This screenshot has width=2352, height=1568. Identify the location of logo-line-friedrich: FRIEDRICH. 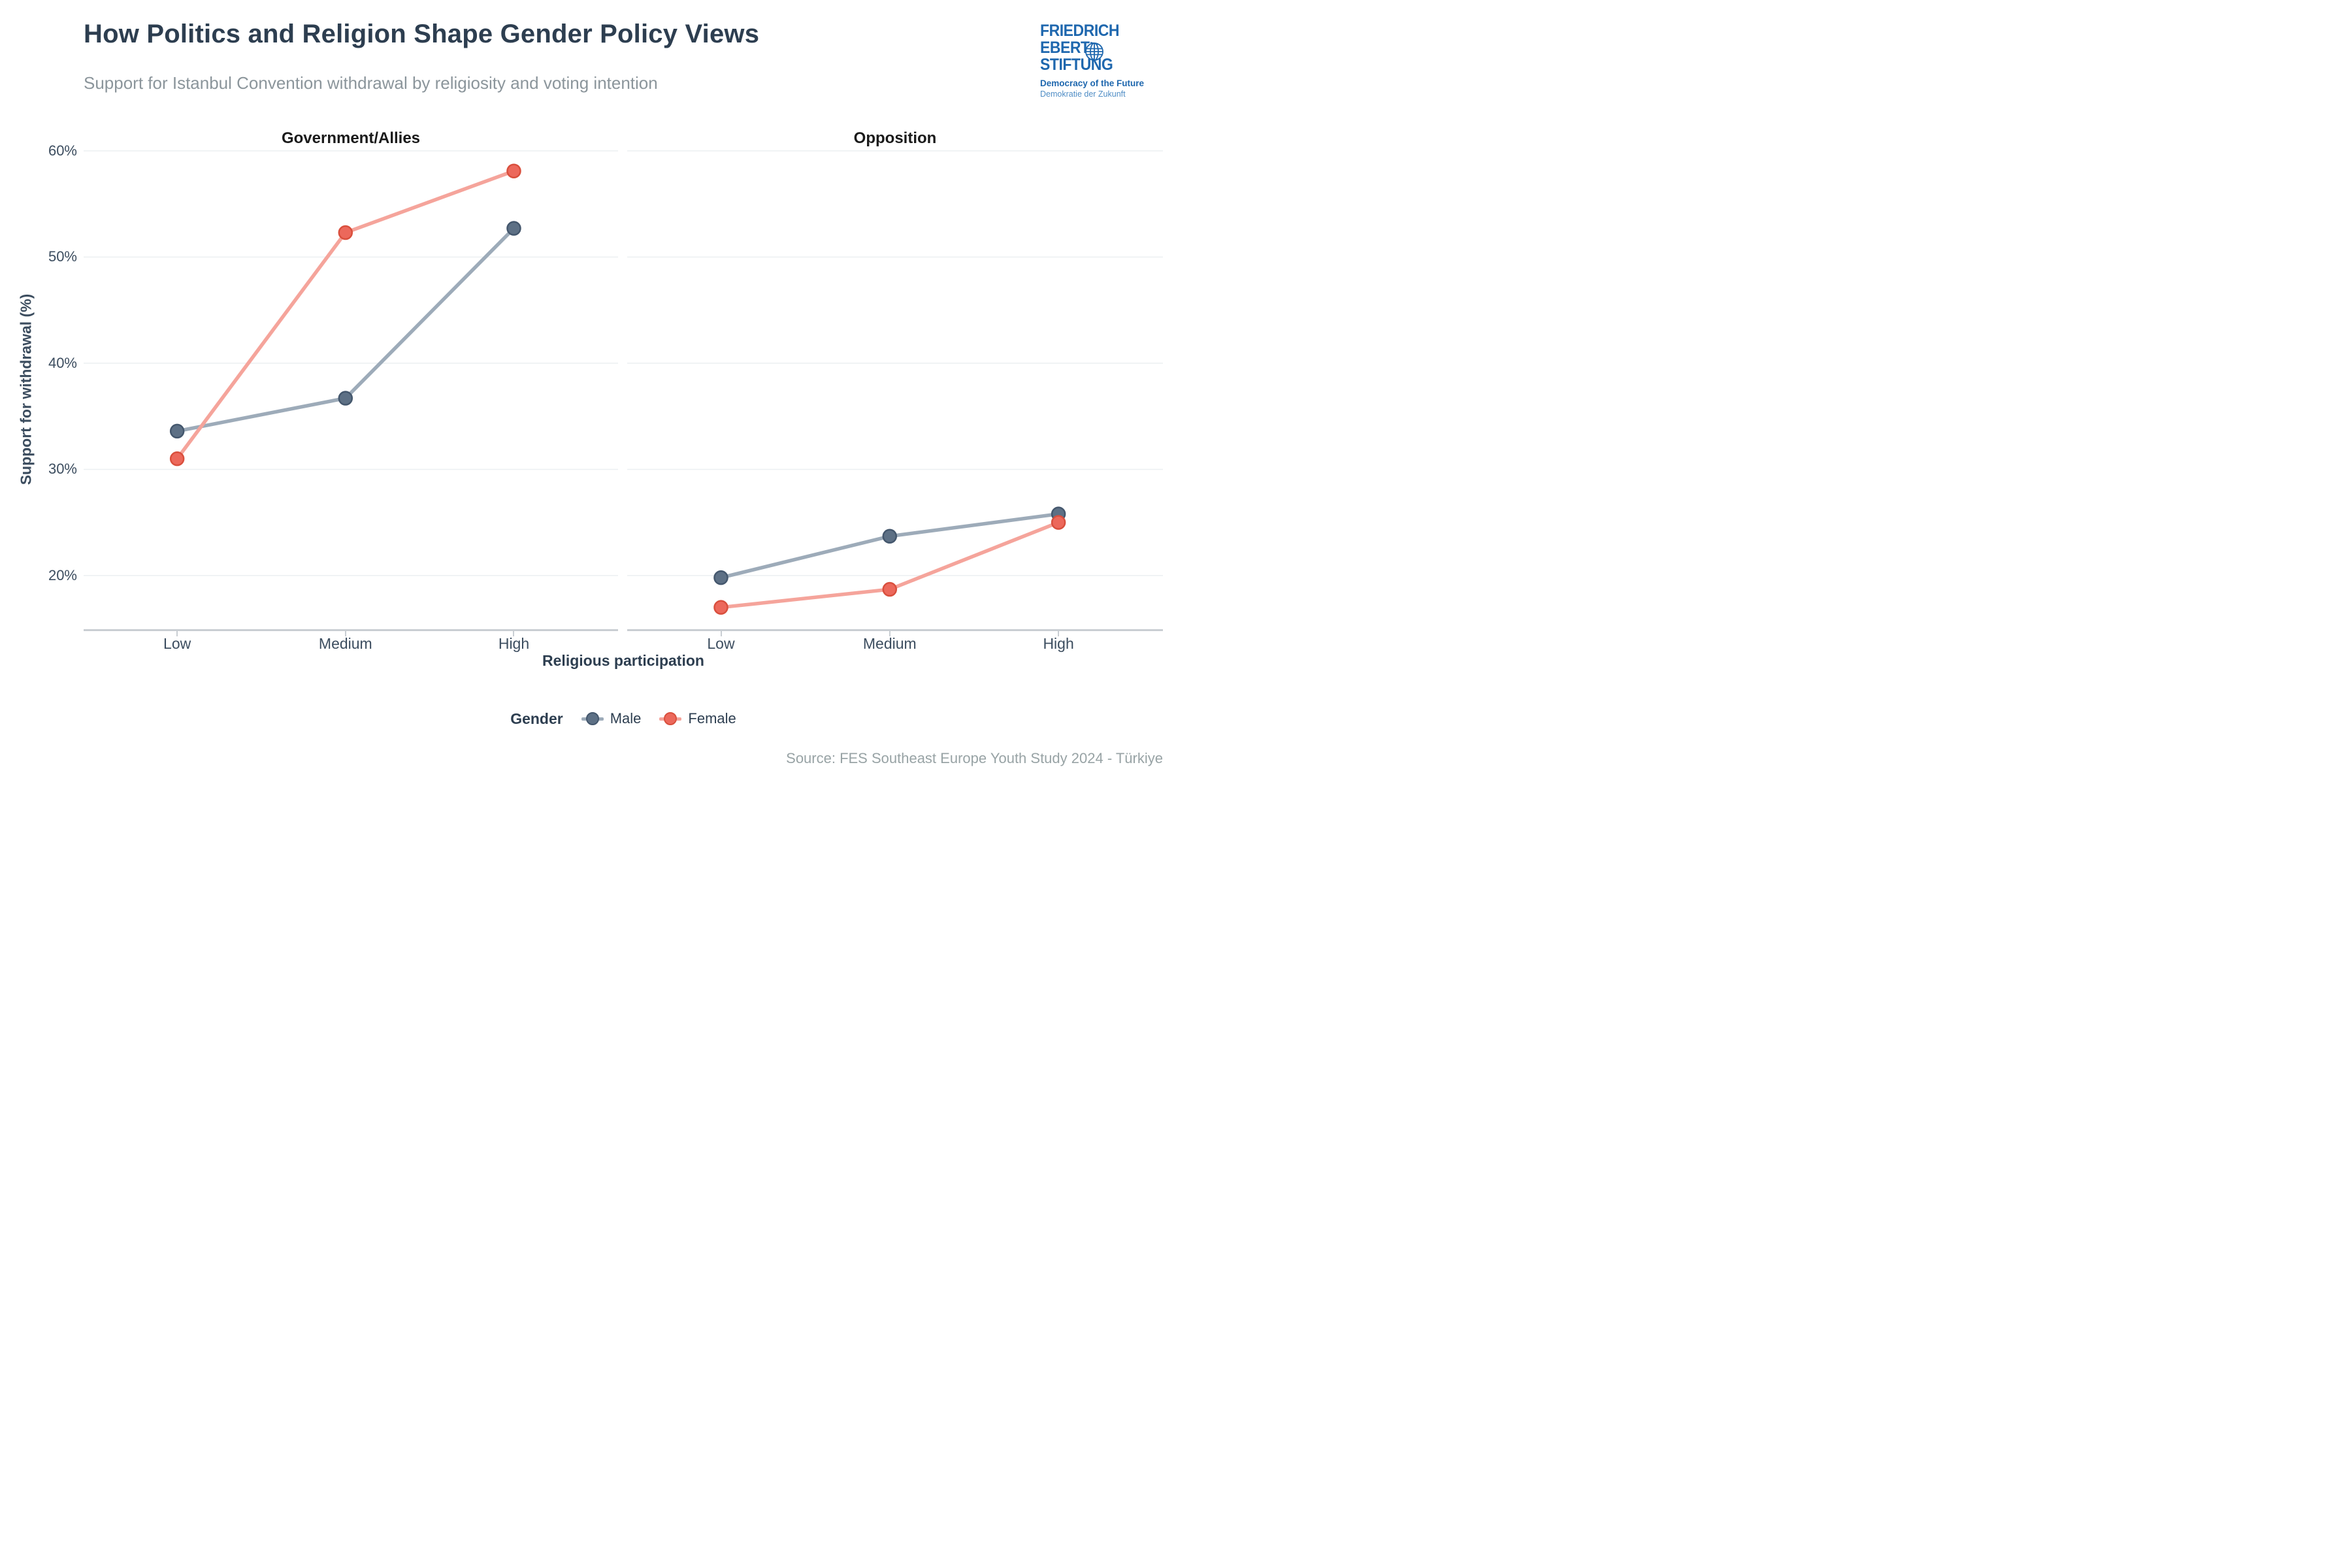
(1080, 31).